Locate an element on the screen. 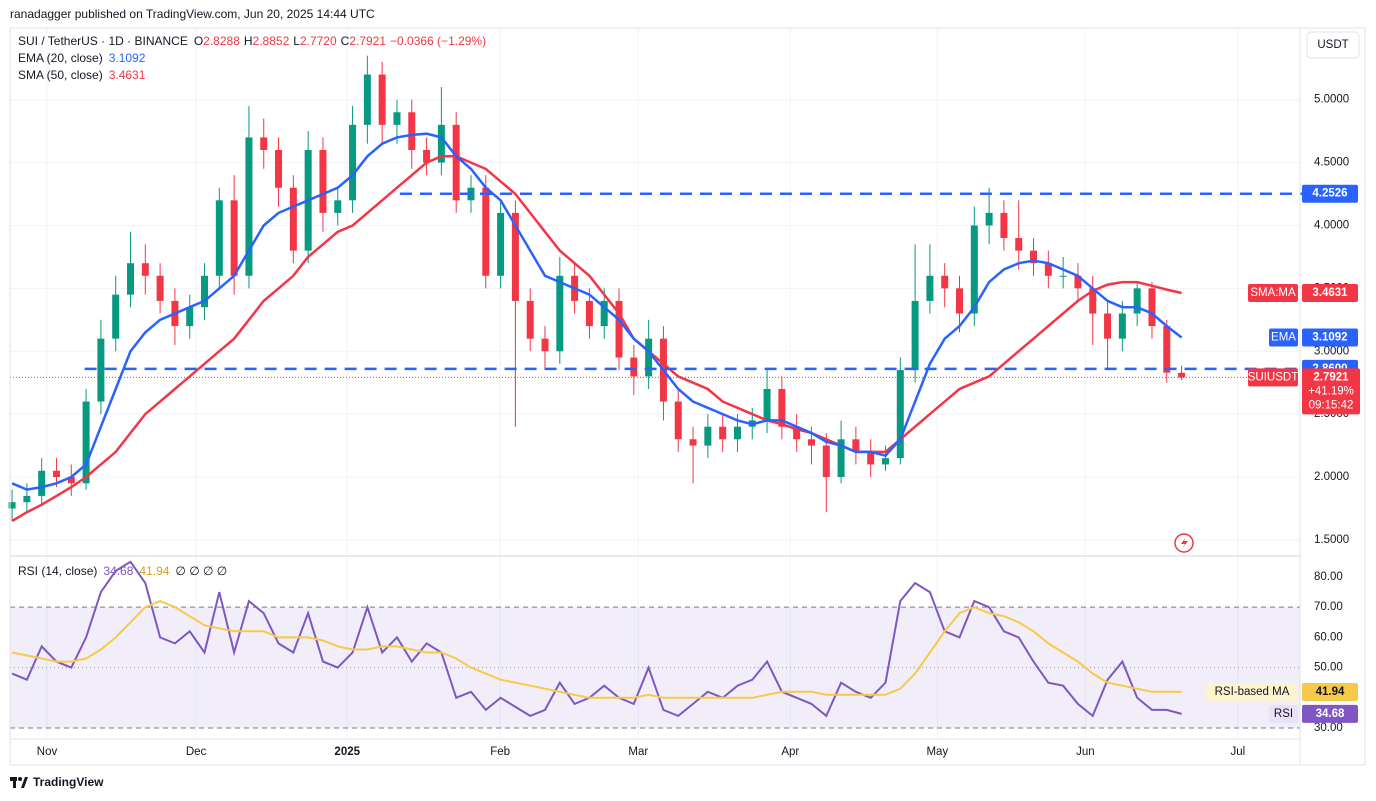 This screenshot has width=1376, height=801. y-tick-label: 30.00 is located at coordinates (1328, 728).